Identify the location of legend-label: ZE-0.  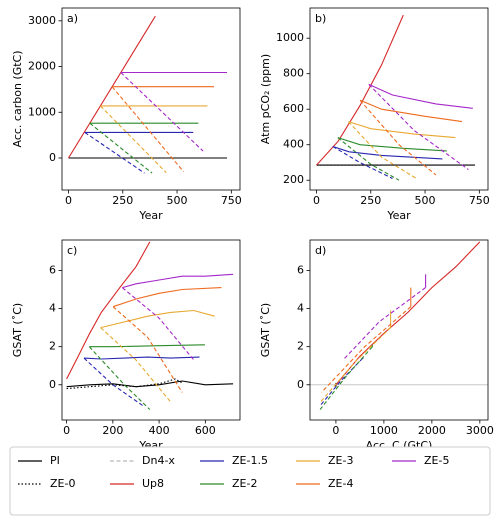
(62, 483).